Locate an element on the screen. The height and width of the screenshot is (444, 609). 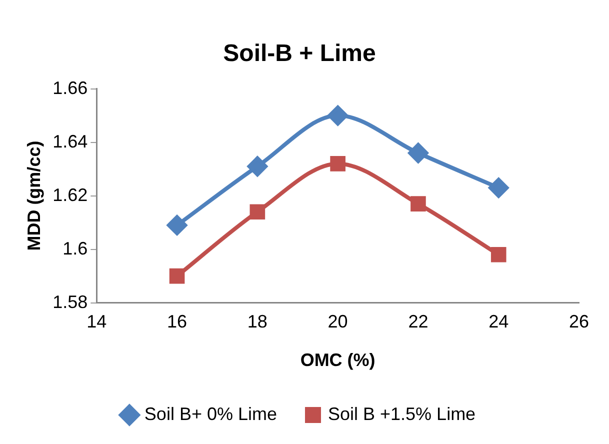
x-tick-label: 16 is located at coordinates (177, 322).